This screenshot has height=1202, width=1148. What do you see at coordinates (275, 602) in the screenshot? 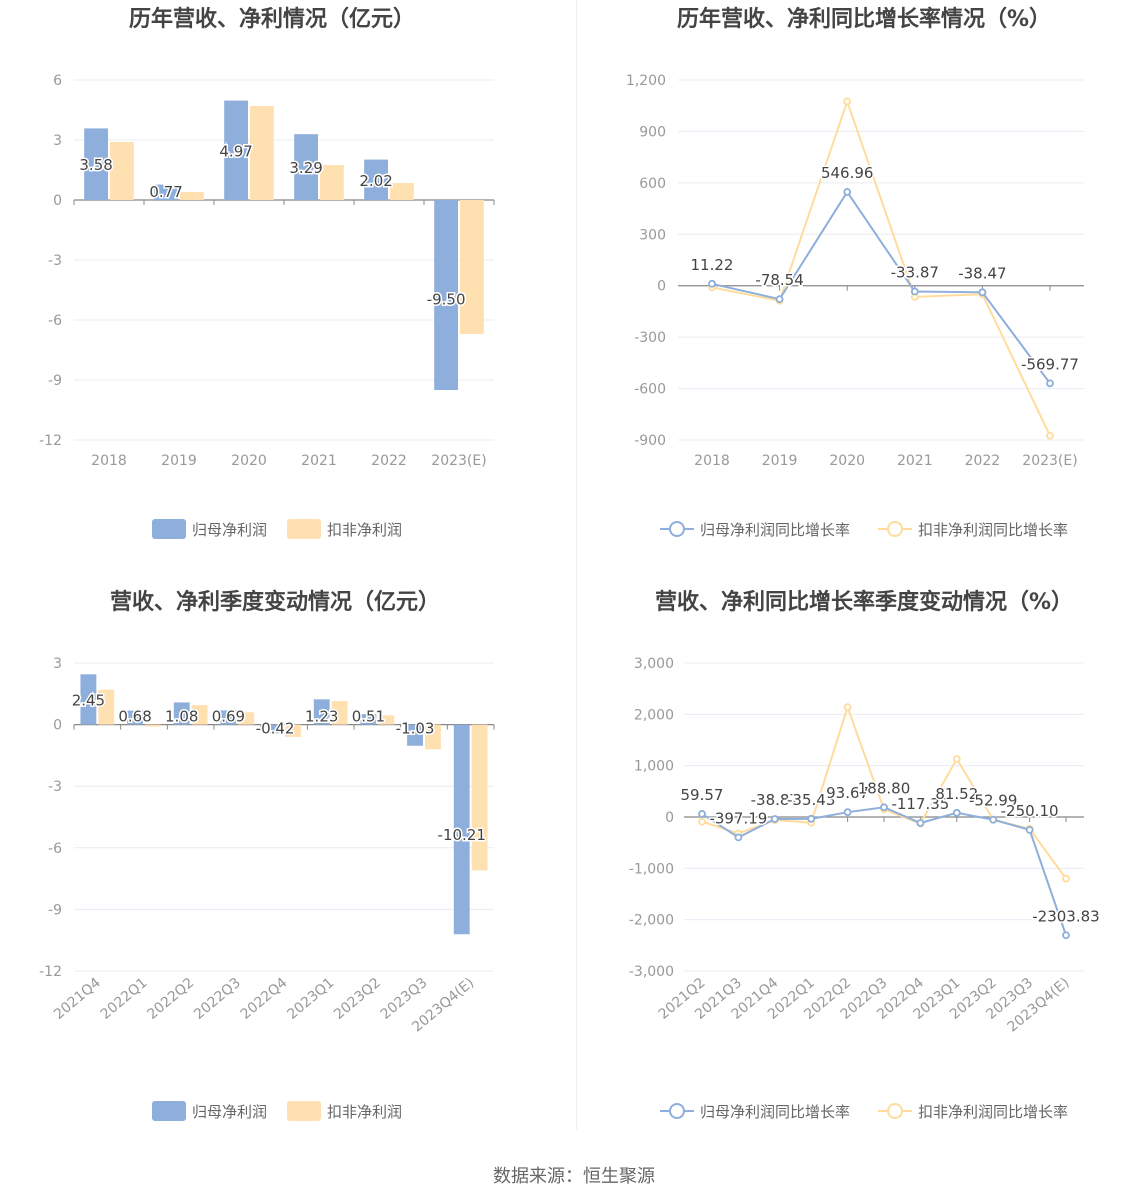
I see `chart-title: 营收、净利季度变动情况（亿元）` at bounding box center [275, 602].